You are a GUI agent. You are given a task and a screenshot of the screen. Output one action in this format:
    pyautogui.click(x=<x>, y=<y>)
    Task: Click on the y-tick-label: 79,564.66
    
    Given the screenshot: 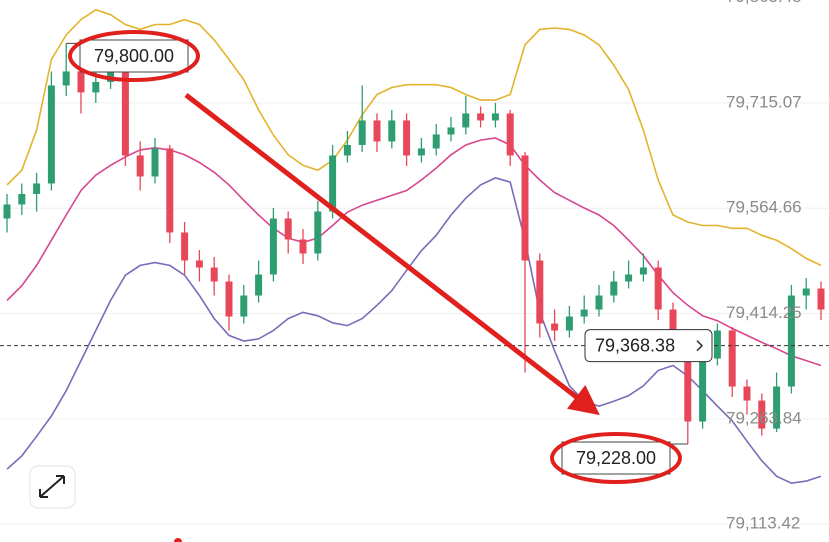 What is the action you would take?
    pyautogui.click(x=764, y=207)
    